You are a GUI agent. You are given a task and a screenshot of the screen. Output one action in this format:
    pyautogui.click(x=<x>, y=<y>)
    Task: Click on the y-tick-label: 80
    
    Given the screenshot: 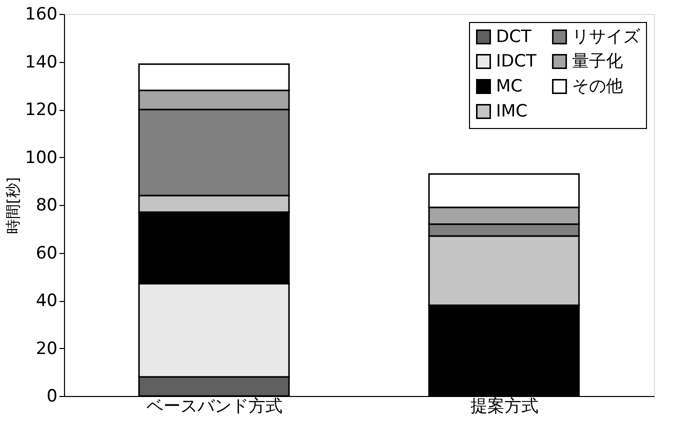 What is the action you would take?
    pyautogui.click(x=47, y=206)
    